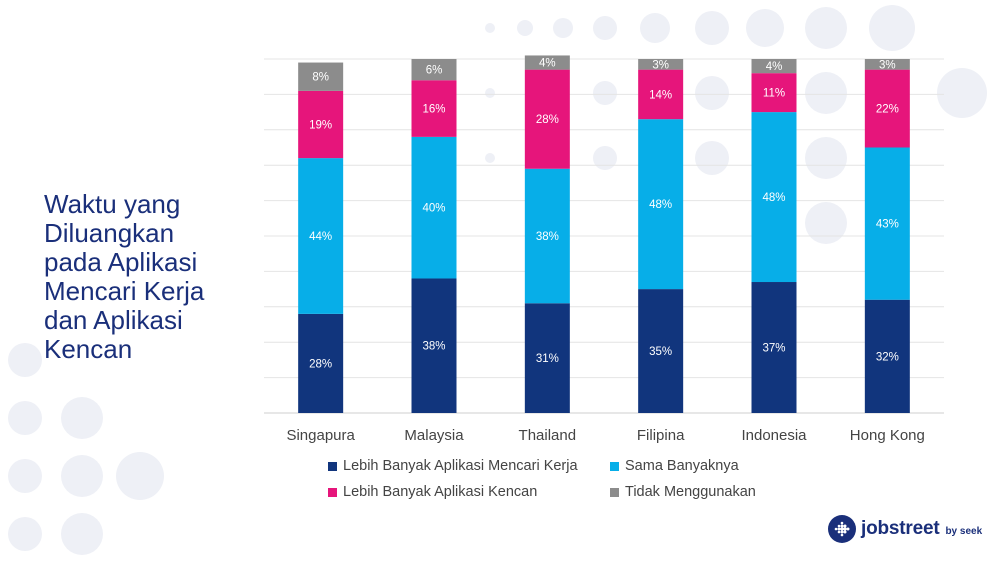 This screenshot has height=563, width=1000. What do you see at coordinates (661, 435) in the screenshot?
I see `x-tick-label: Filipina` at bounding box center [661, 435].